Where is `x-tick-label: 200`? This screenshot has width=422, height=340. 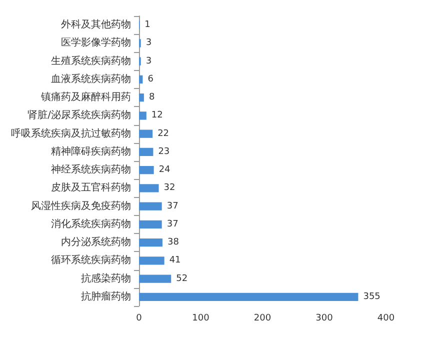 x-tick-label: 200 is located at coordinates (263, 319).